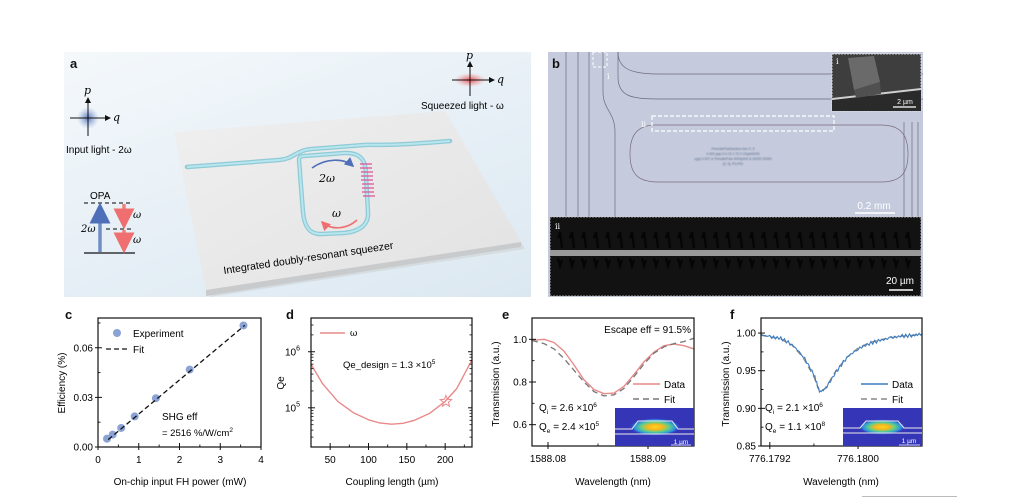 This screenshot has height=499, width=1028. What do you see at coordinates (95, 110) in the screenshot?
I see `input-light-phase-space: p q` at bounding box center [95, 110].